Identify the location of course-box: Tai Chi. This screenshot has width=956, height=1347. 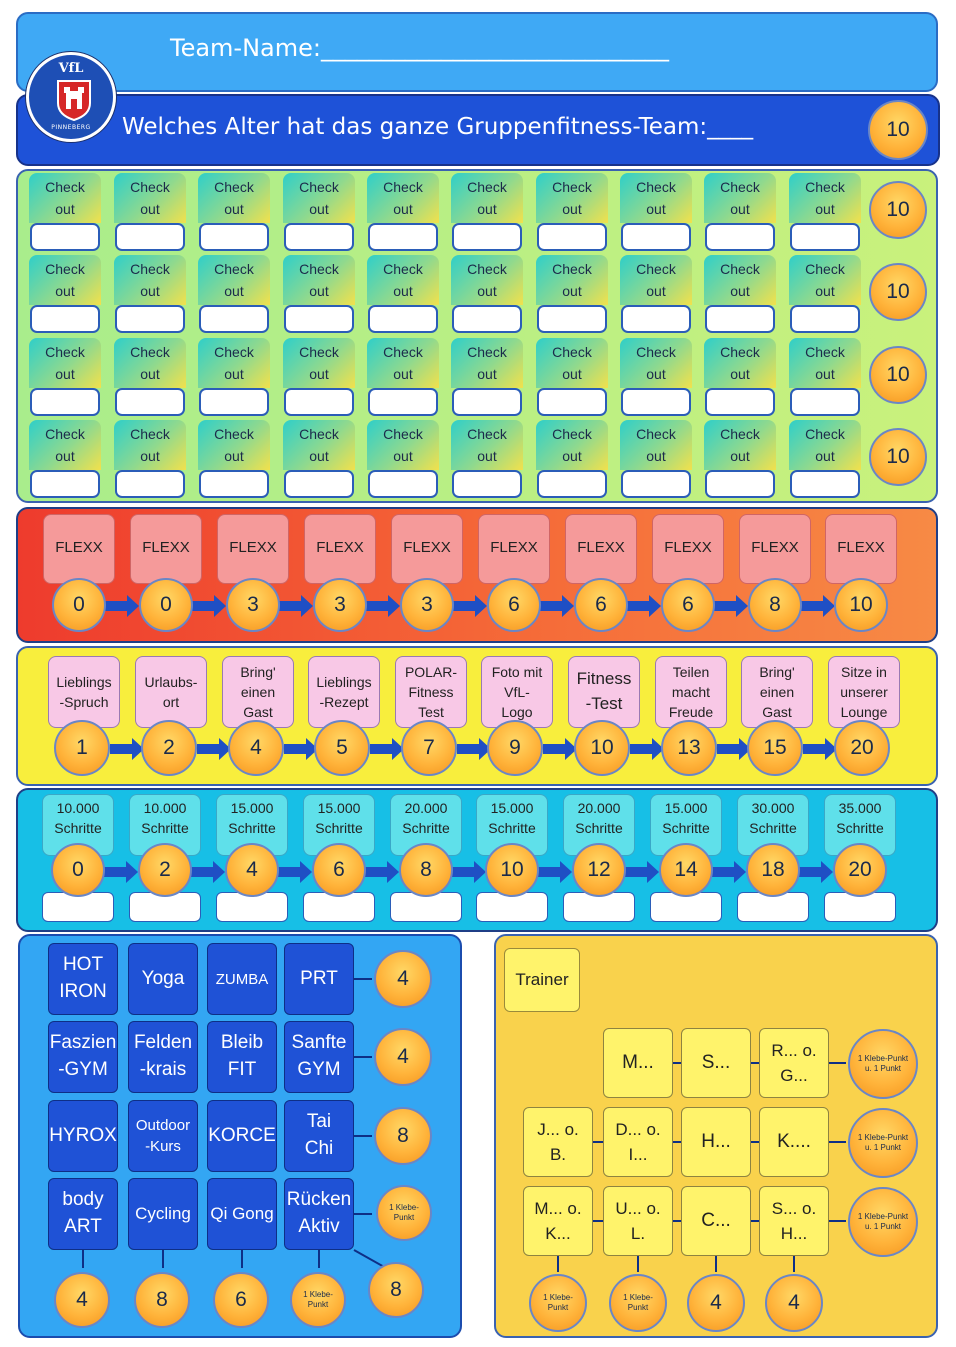
(319, 1136).